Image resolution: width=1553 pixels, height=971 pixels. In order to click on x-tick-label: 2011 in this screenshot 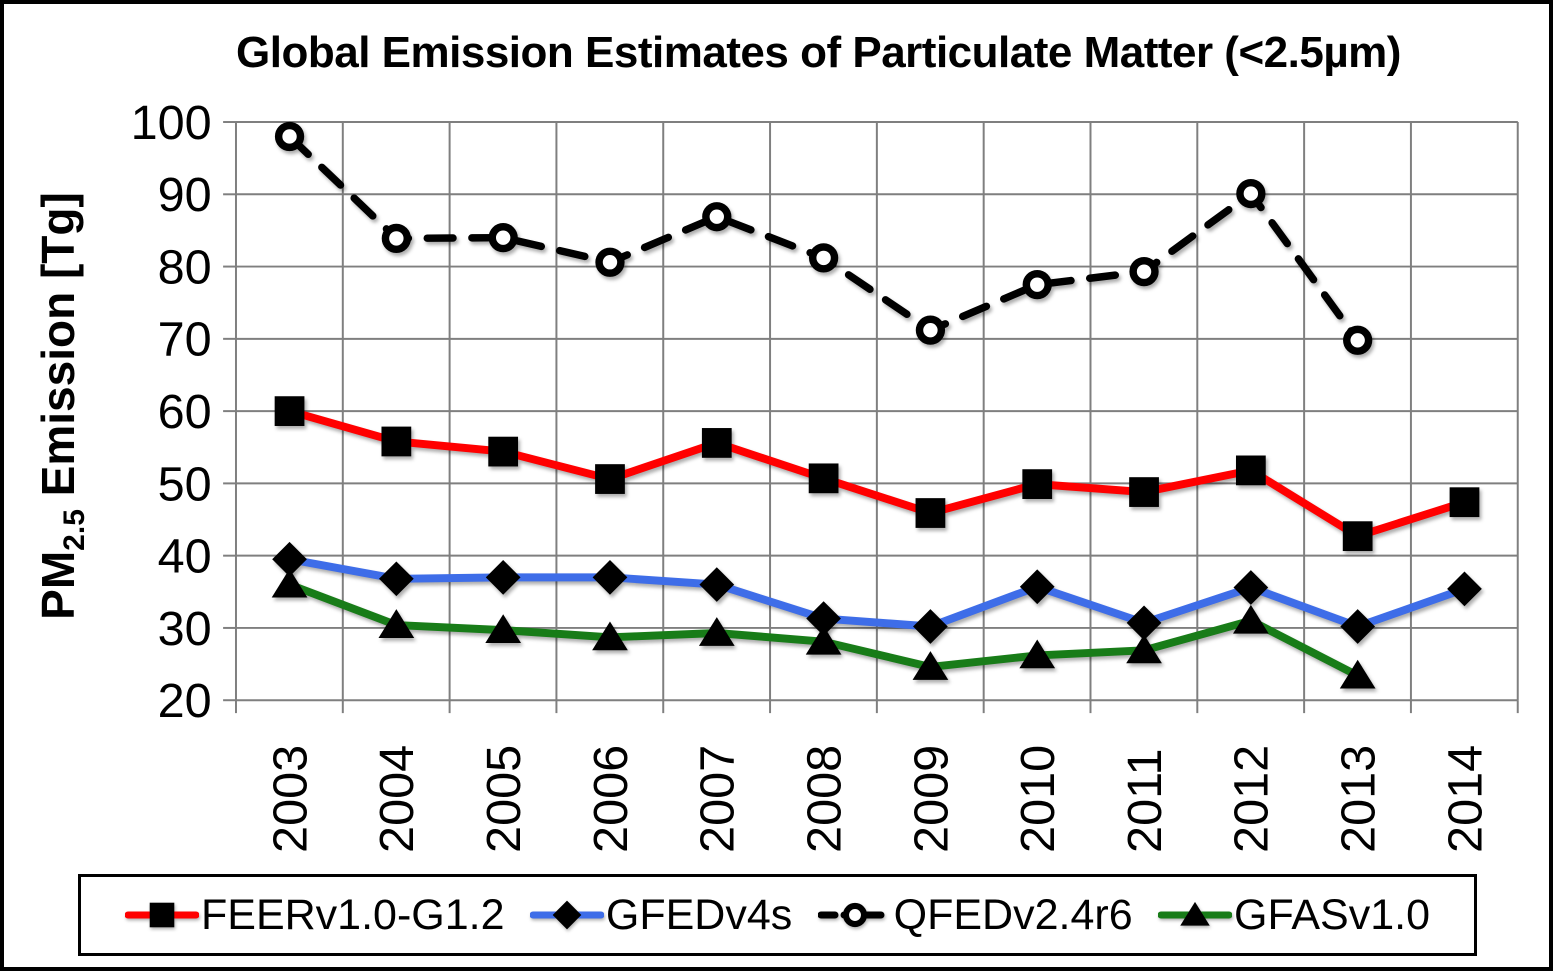, I will do `click(1145, 800)`.